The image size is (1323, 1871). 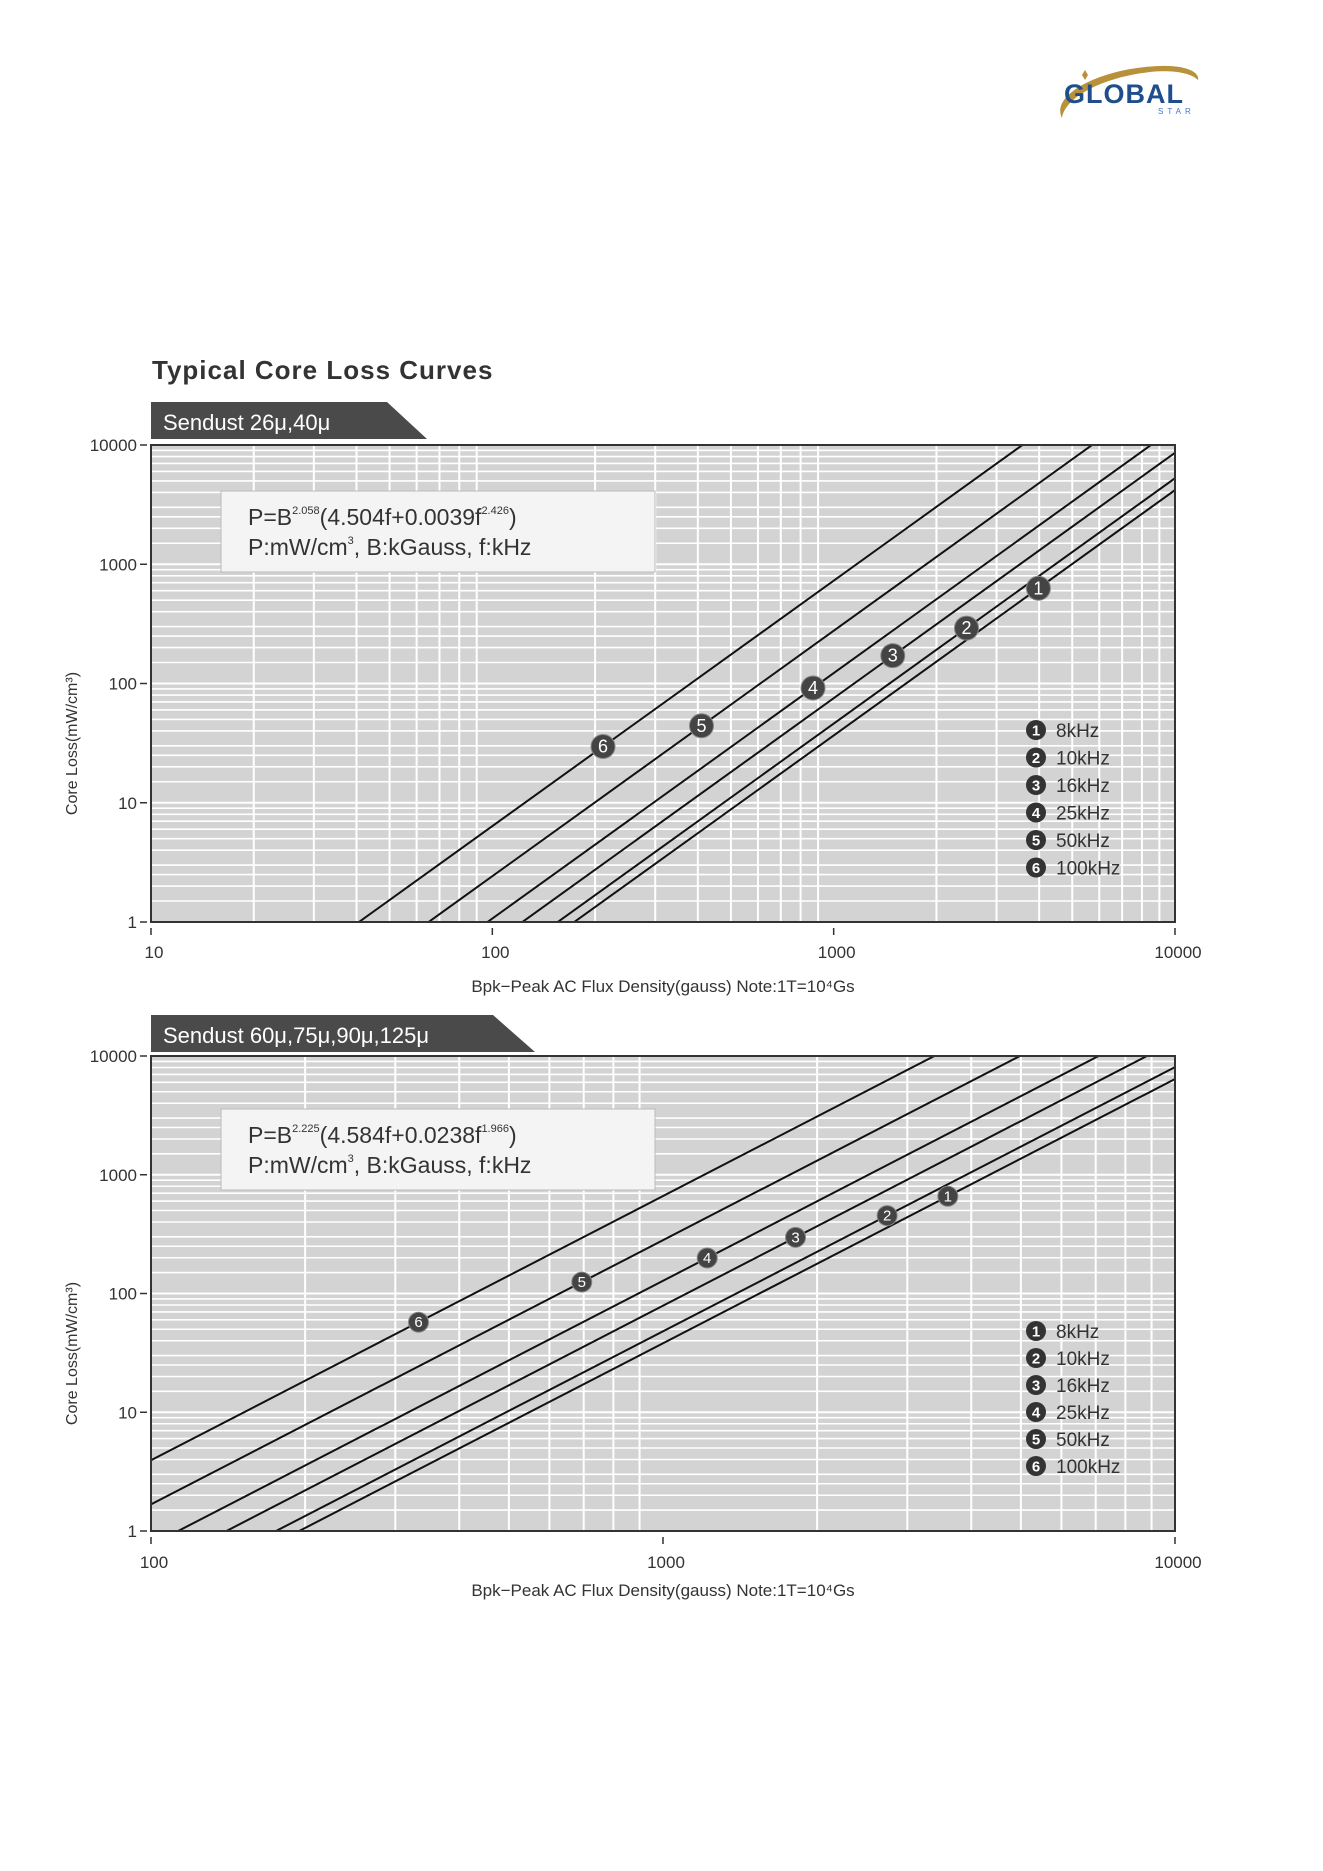 What do you see at coordinates (270, 1135) in the screenshot?
I see `formula-text: P=B` at bounding box center [270, 1135].